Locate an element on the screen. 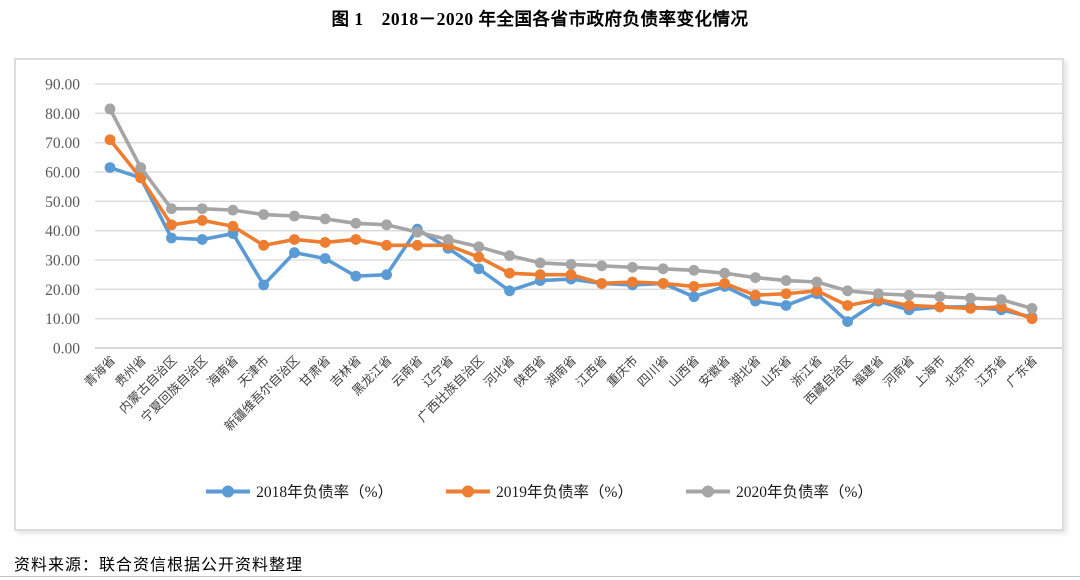 The width and height of the screenshot is (1080, 580). x-axis-tick-label: 北京市 is located at coordinates (960, 371).